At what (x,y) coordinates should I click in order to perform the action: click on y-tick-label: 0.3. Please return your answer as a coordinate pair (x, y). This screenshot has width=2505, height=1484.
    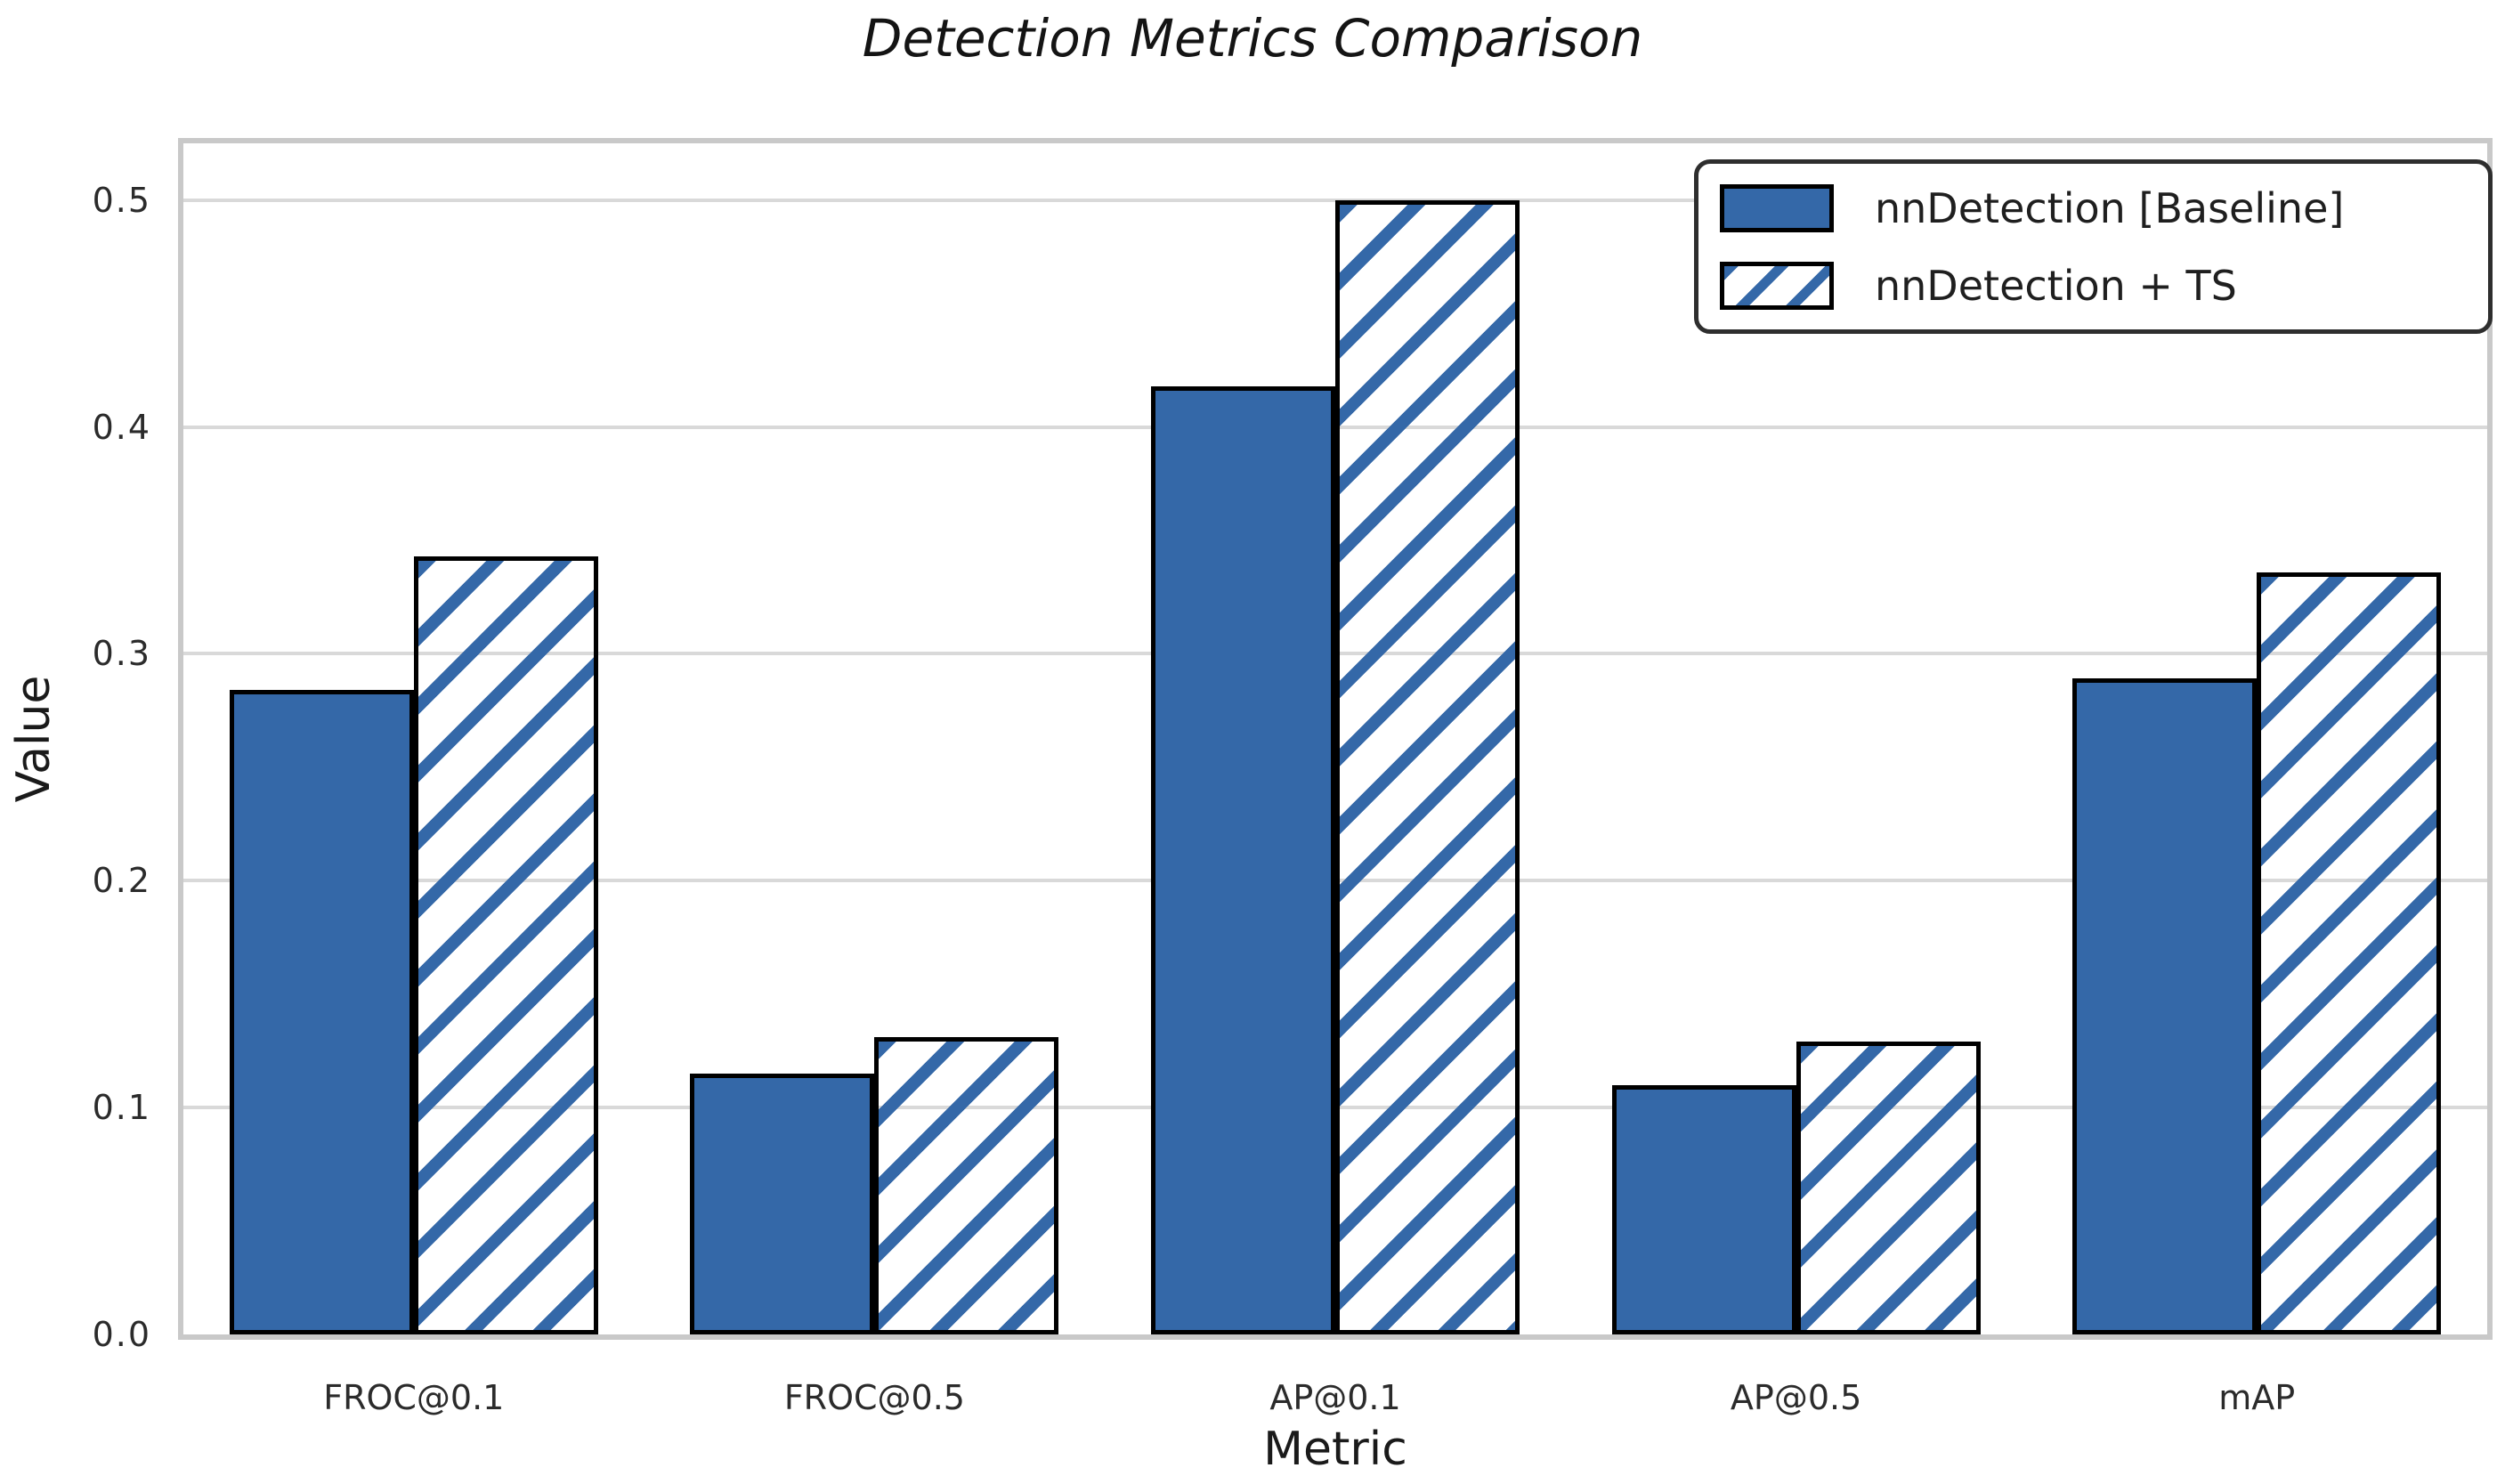
    Looking at the image, I should click on (121, 654).